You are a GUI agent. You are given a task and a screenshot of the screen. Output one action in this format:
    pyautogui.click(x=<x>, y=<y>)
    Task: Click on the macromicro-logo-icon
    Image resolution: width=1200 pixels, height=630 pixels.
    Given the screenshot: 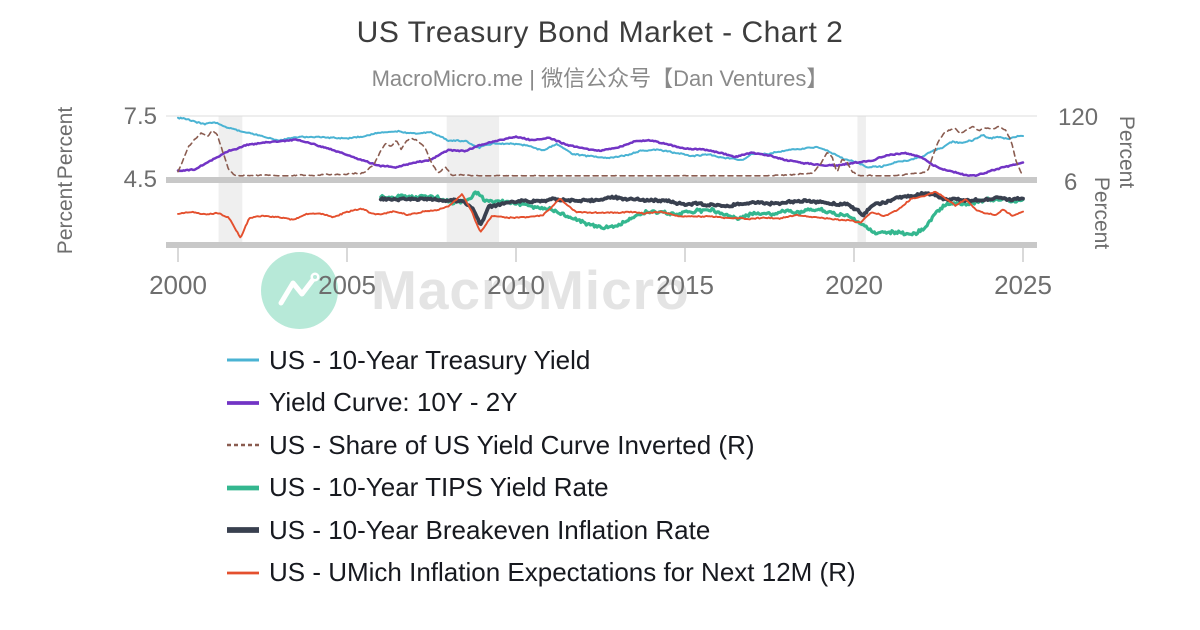 What is the action you would take?
    pyautogui.click(x=299, y=290)
    